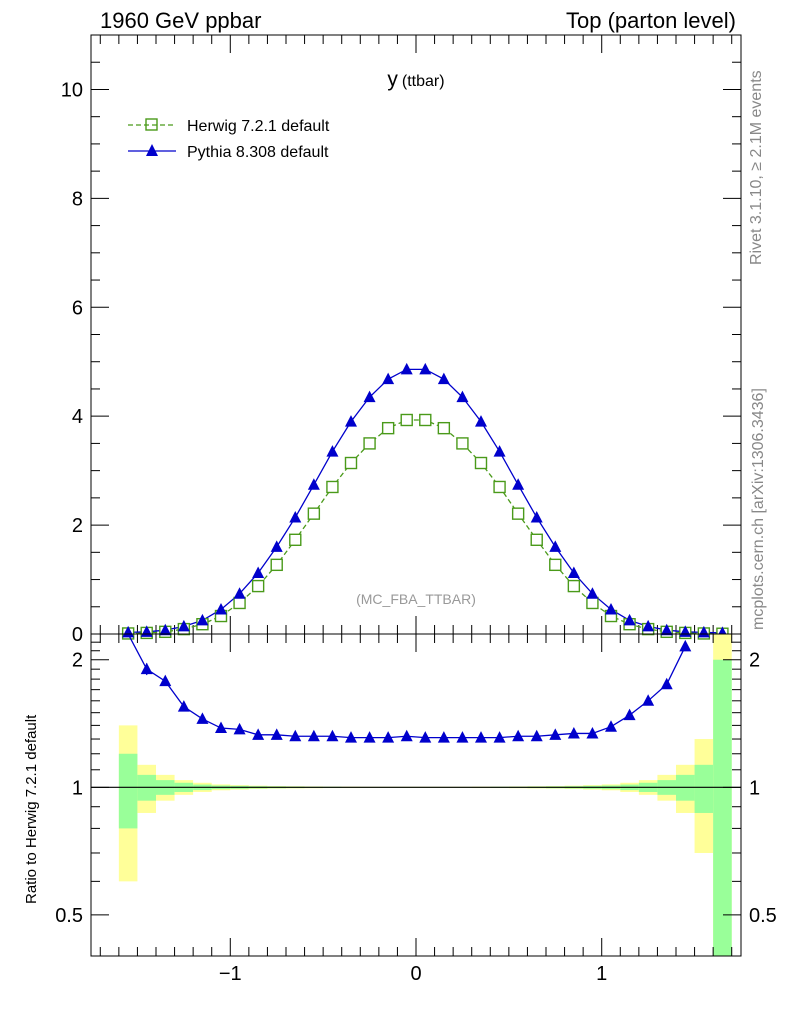 Image resolution: width=786 pixels, height=1024 pixels. Describe the element at coordinates (151, 124) in the screenshot. I see `legend-herwig-marker` at that location.